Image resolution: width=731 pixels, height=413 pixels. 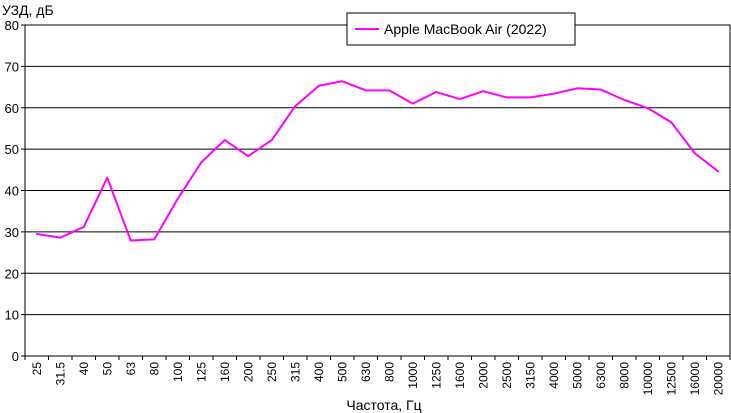 I want to click on x-tick-label: 400, so click(x=319, y=372).